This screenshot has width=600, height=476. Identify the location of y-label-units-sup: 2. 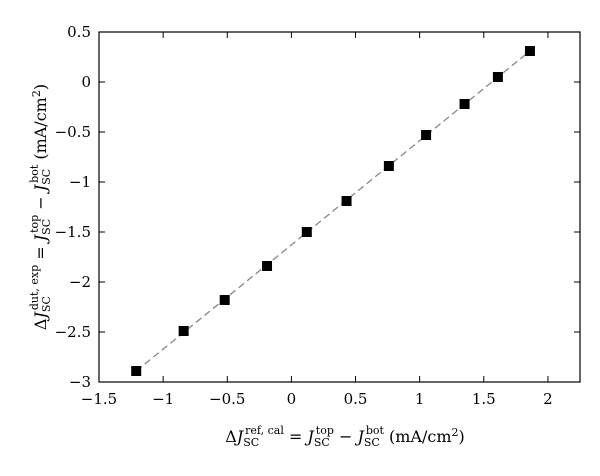
(36, 93).